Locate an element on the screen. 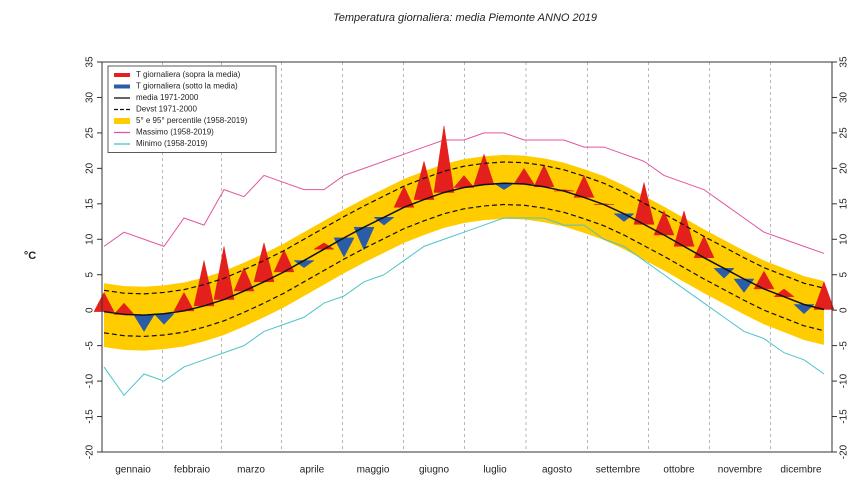 The image size is (857, 478). legend-label: media 1971-2000 is located at coordinates (167, 97).